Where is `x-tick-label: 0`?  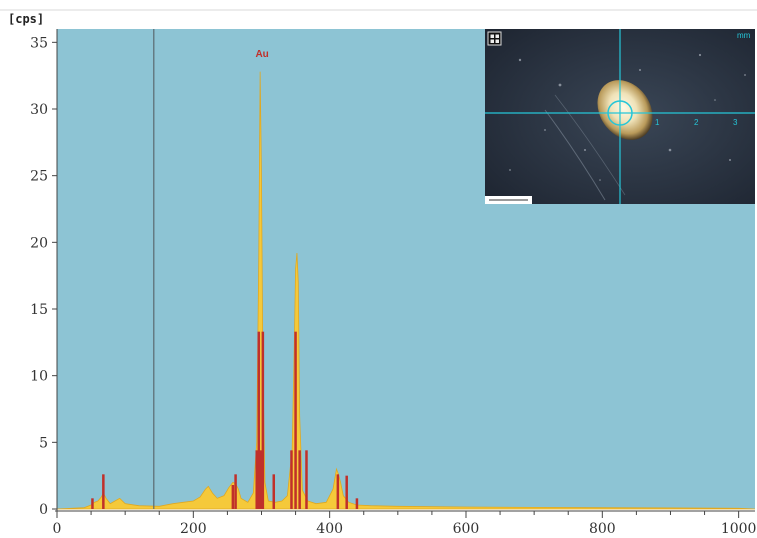
x-tick-label: 0 is located at coordinates (57, 529).